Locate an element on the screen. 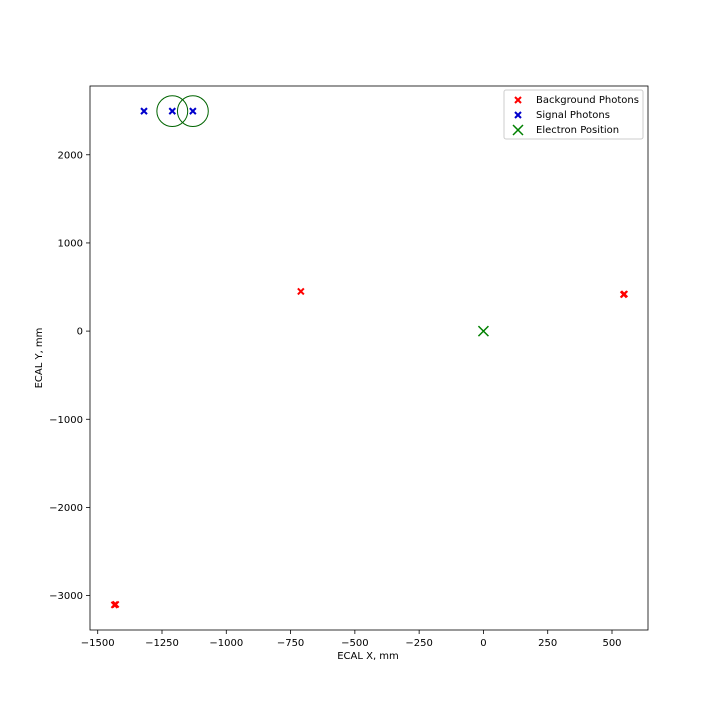 The image size is (720, 720). y-tick-label-0: −3000 is located at coordinates (66, 596).